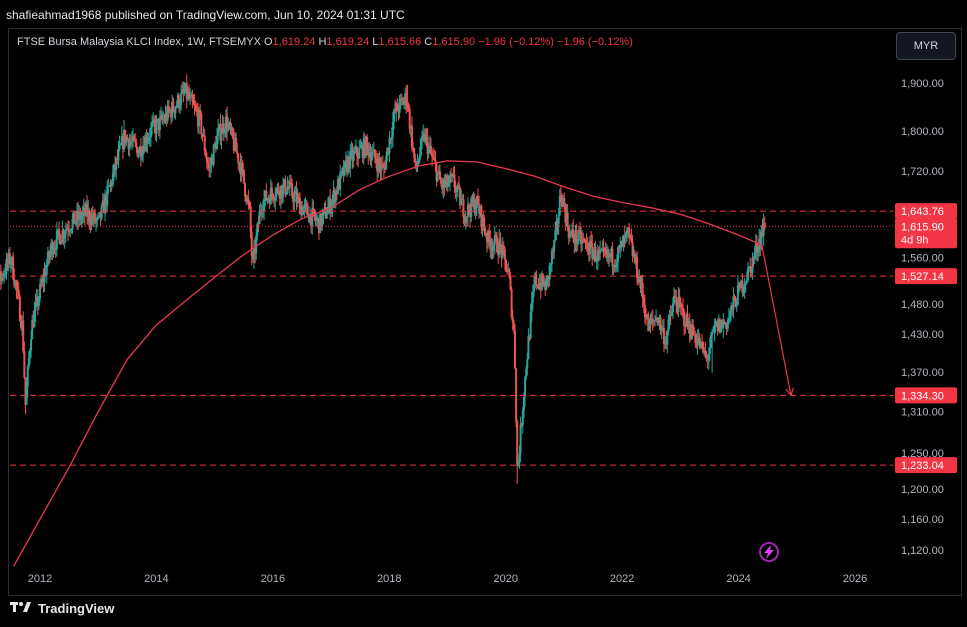 The image size is (967, 627). What do you see at coordinates (595, 42) in the screenshot?
I see `change-value-2: −1.96 (−0.12%)` at bounding box center [595, 42].